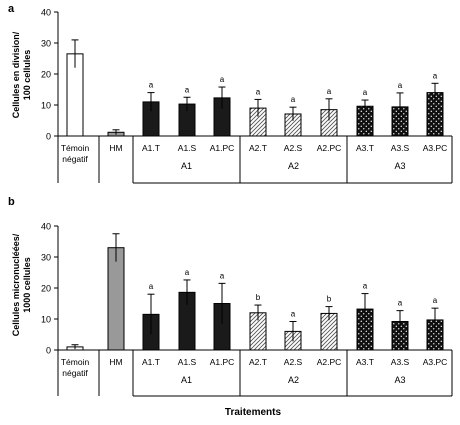 Image resolution: width=460 pixels, height=425 pixels. What do you see at coordinates (293, 362) in the screenshot?
I see `panel-b-category-label: A2.S` at bounding box center [293, 362].